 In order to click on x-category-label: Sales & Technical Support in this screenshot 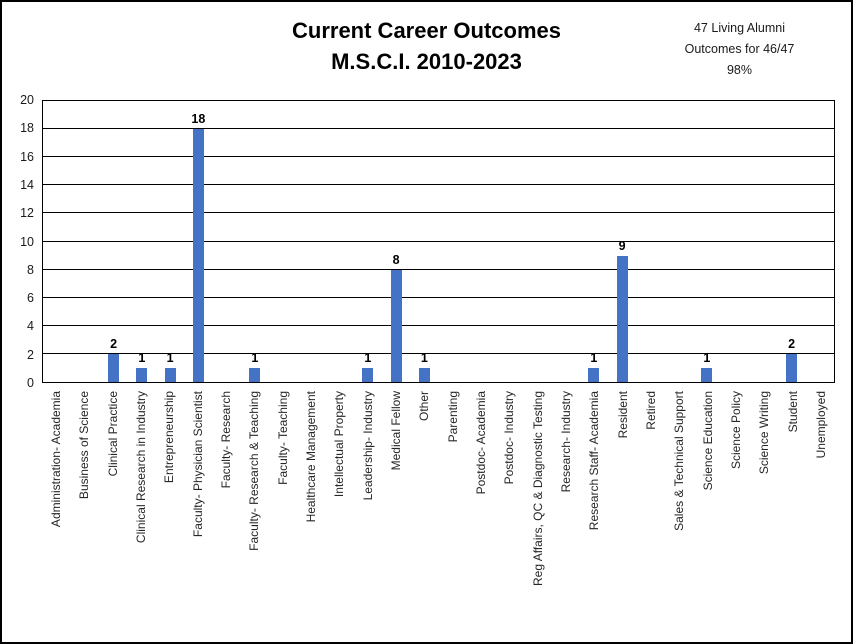, I will do `click(679, 461)`.